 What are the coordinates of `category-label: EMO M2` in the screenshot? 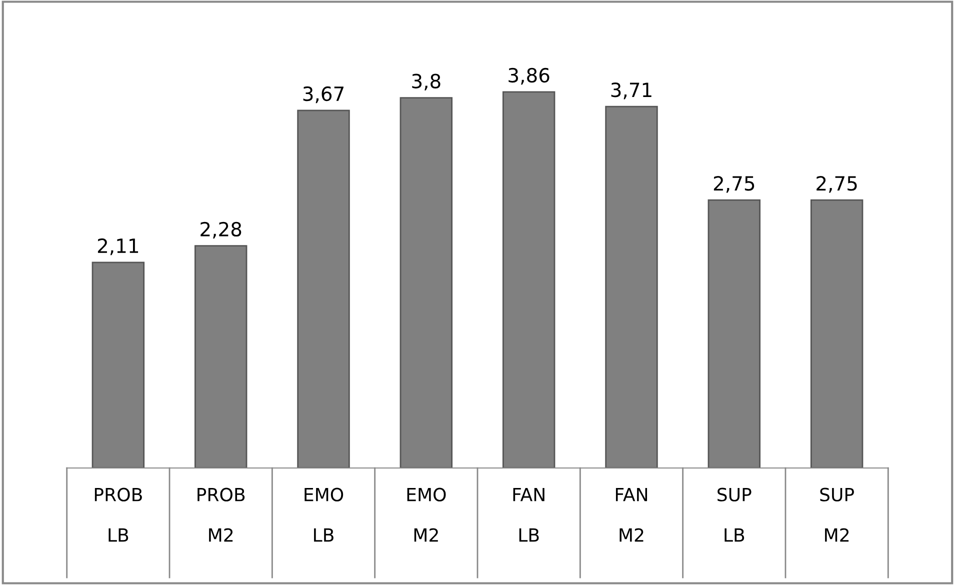 It's located at (426, 515).